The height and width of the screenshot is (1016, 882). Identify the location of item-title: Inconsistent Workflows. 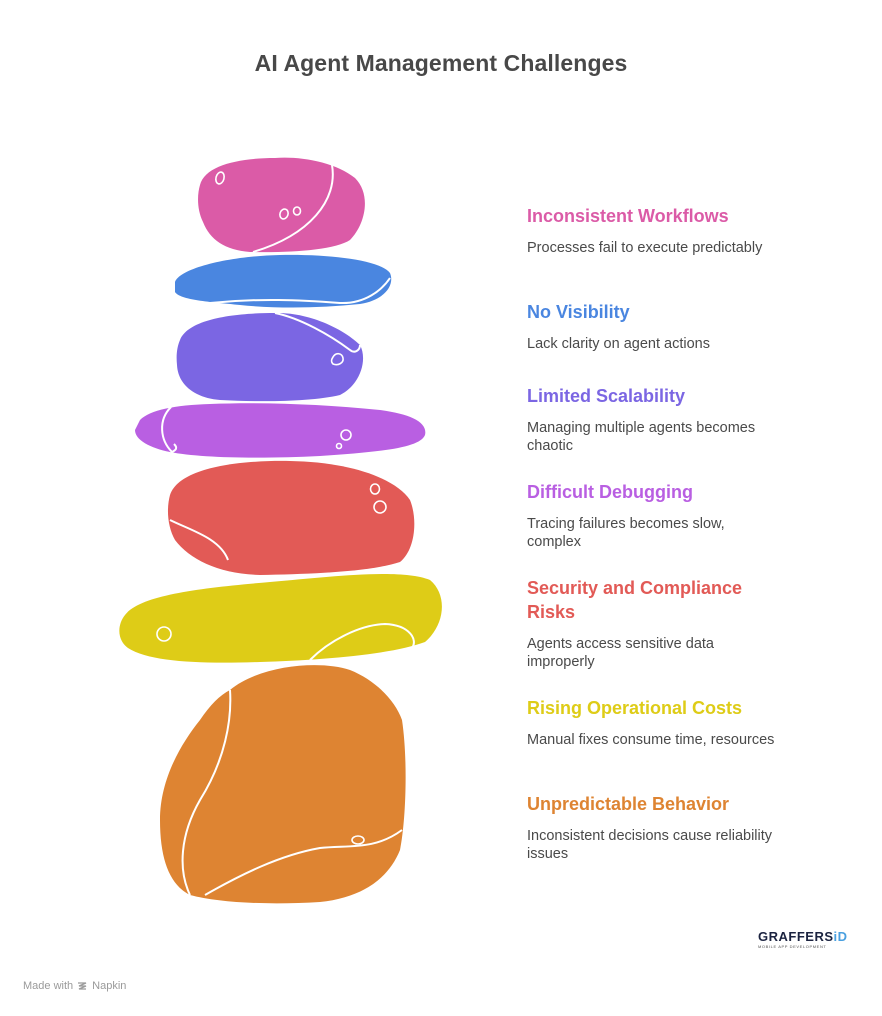
(628, 216).